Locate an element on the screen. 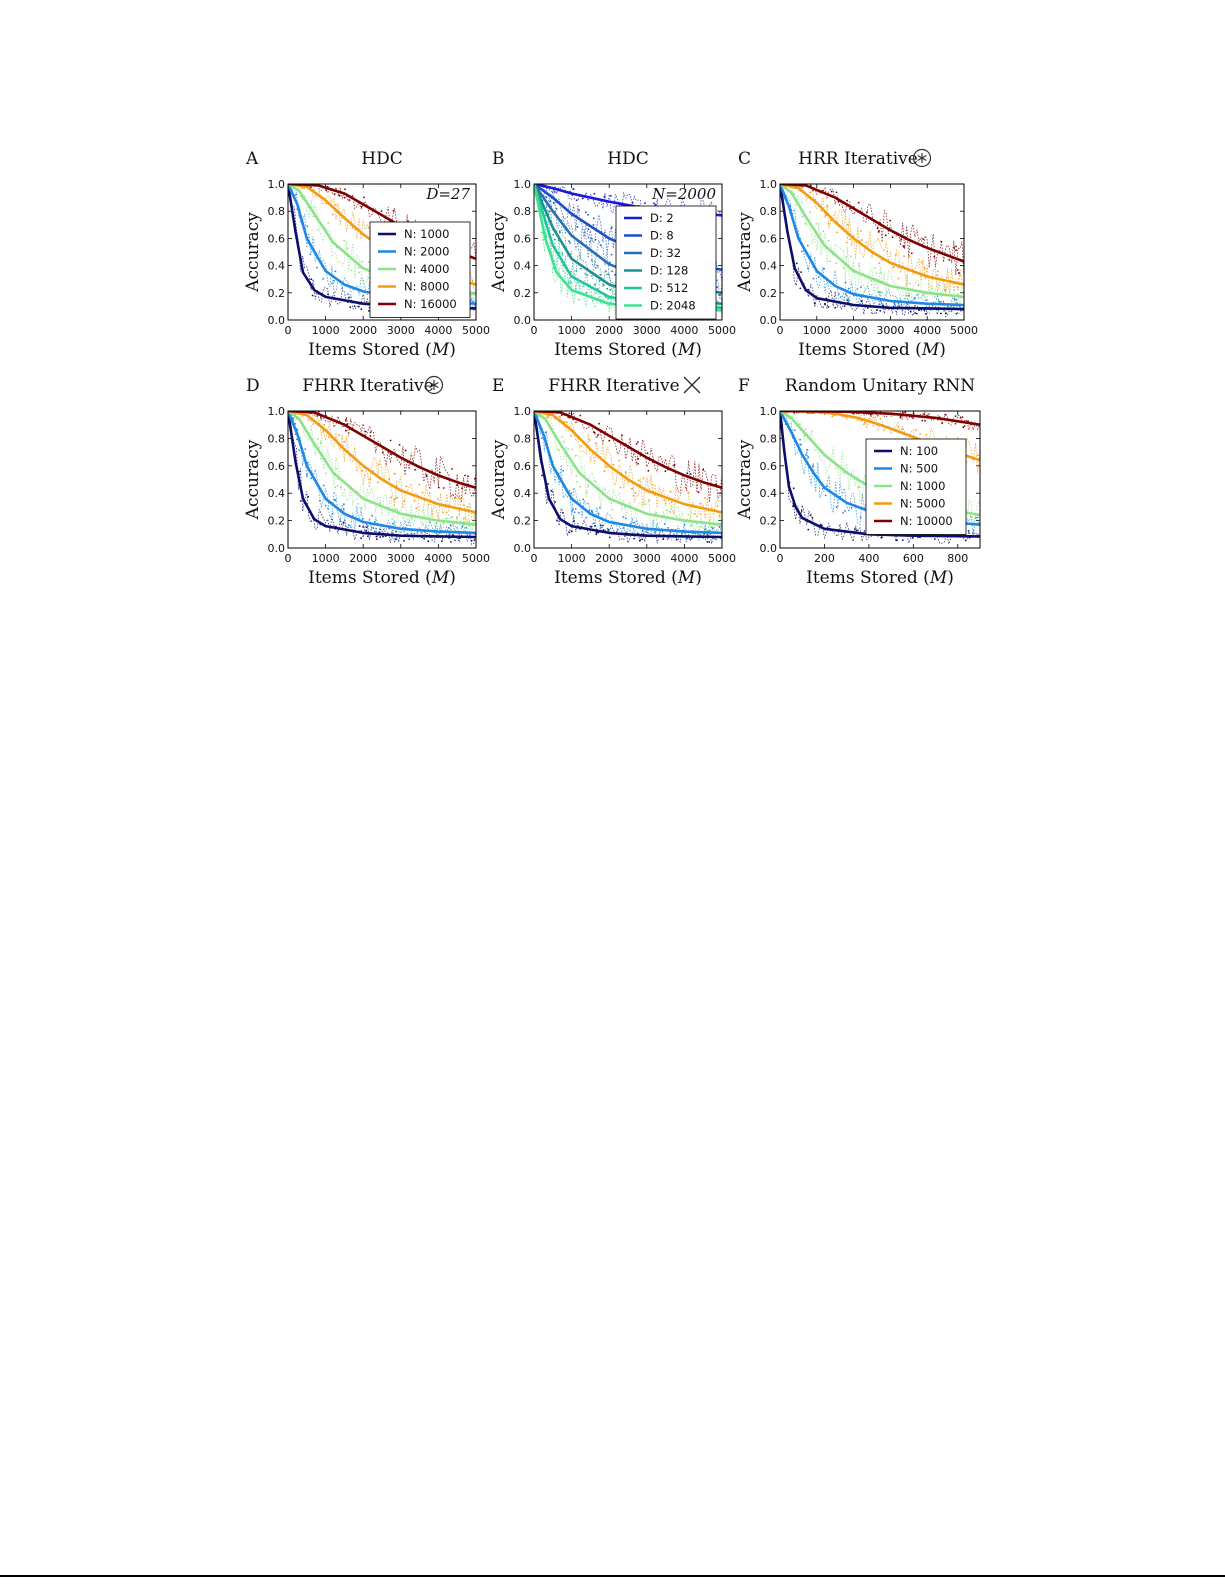  y-axis-label: Accuracy is located at coordinates (499, 479).